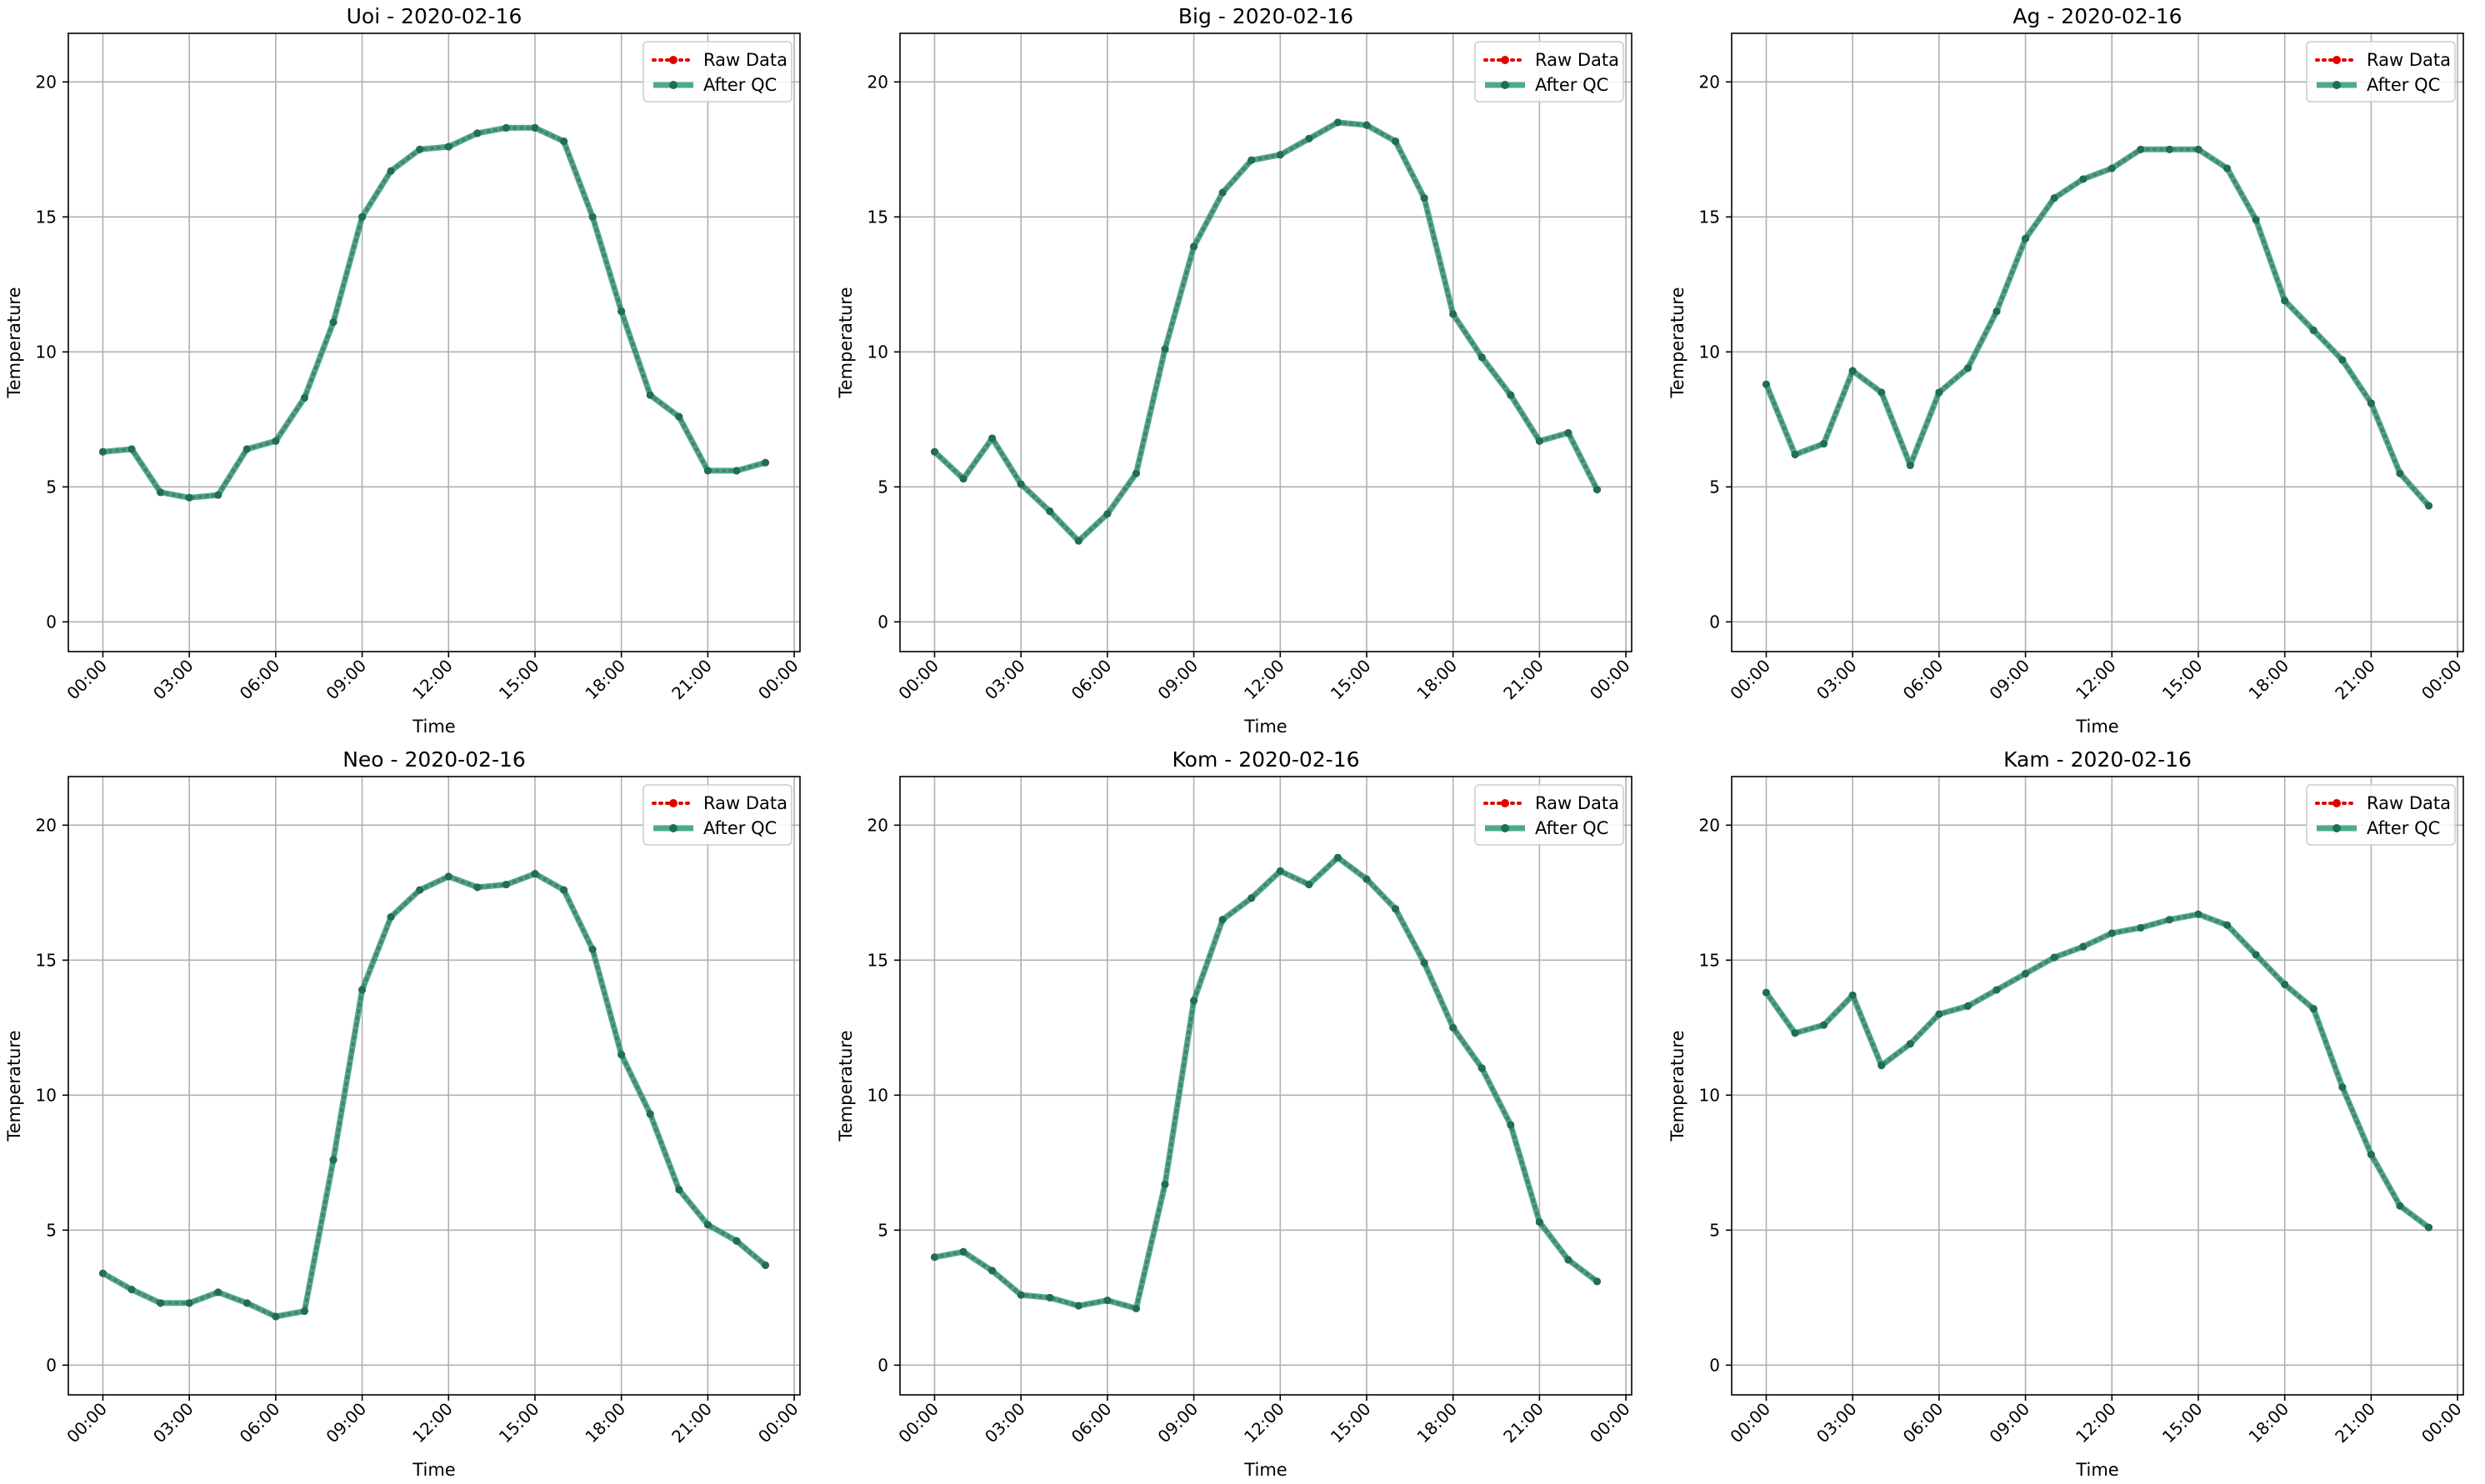 Image resolution: width=2485 pixels, height=1484 pixels. I want to click on y-tick-label: 10, so click(46, 1095).